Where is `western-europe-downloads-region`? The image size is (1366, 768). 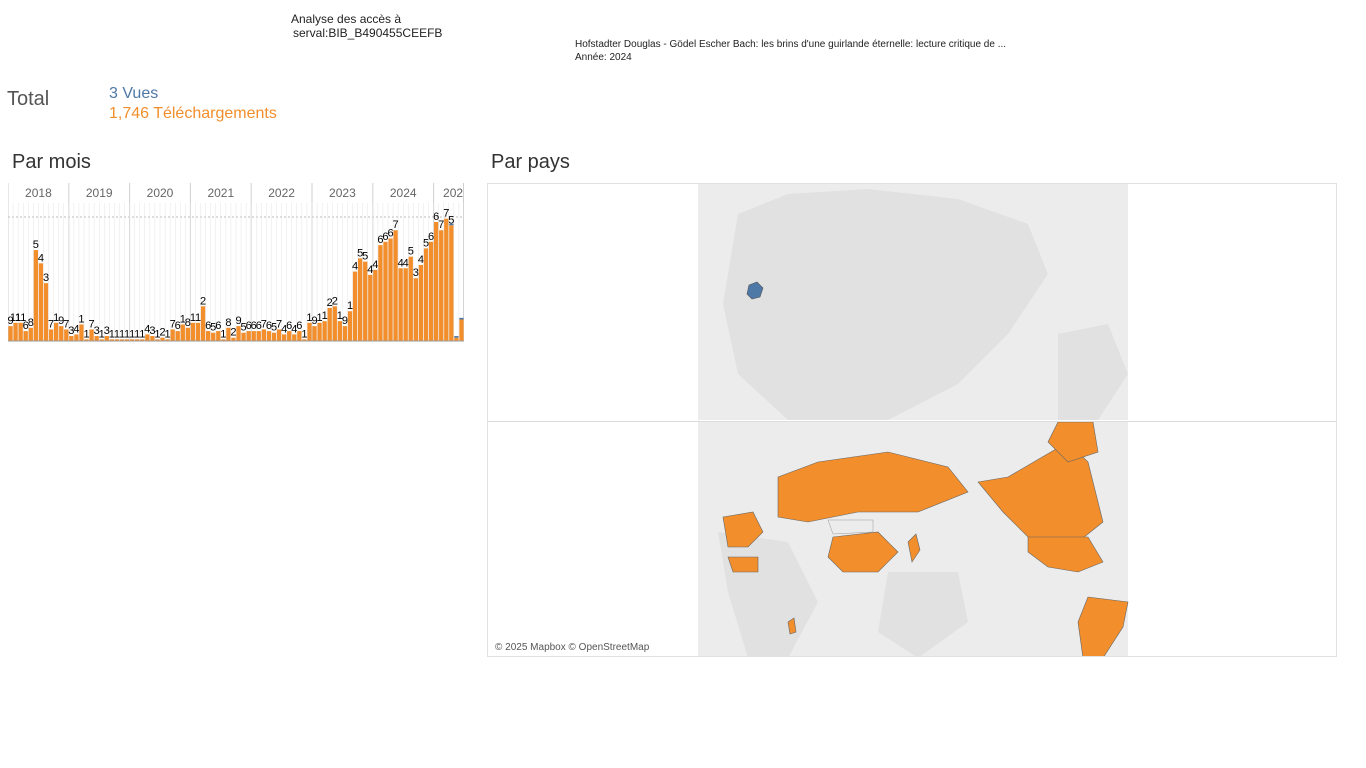
western-europe-downloads-region is located at coordinates (743, 529).